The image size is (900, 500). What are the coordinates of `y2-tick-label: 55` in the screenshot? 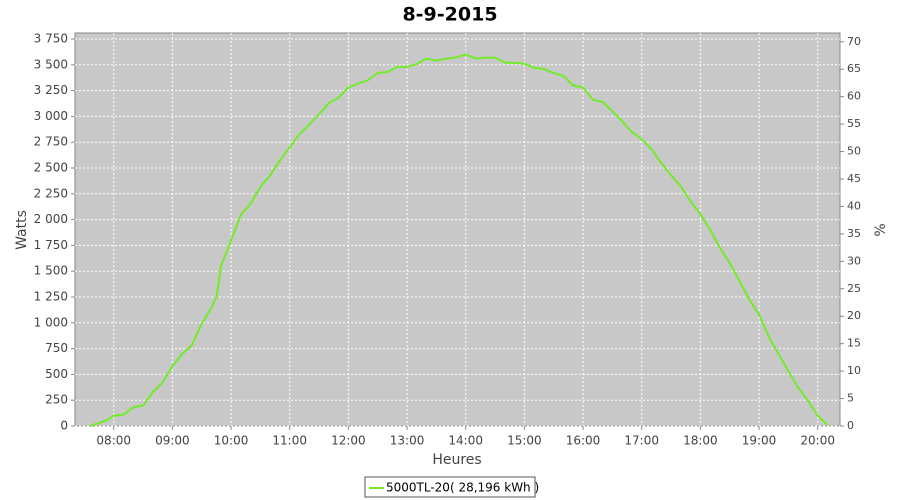 It's located at (854, 123).